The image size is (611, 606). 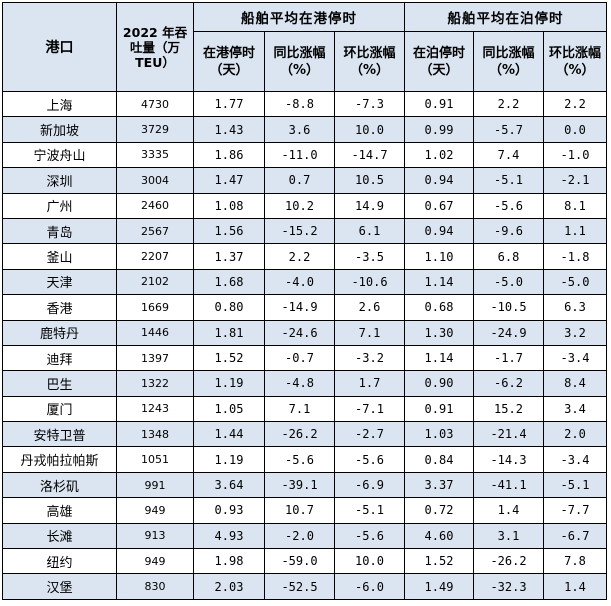 I want to click on port-time-cell: 1.81, so click(x=229, y=332).